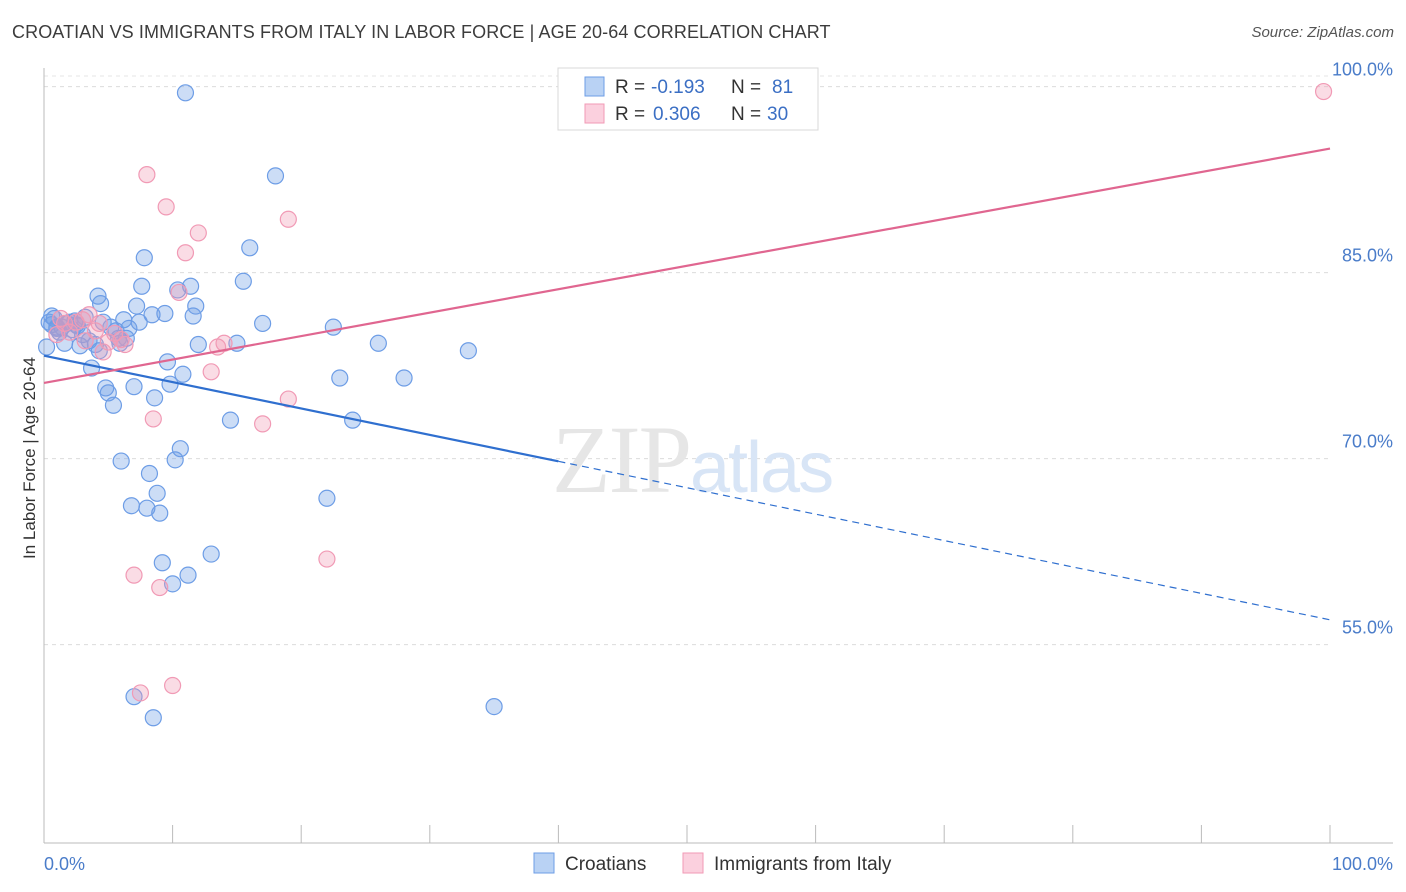 The height and width of the screenshot is (892, 1406). Describe the element at coordinates (1362, 70) in the screenshot. I see `y-tick-label: 100.0%` at that location.